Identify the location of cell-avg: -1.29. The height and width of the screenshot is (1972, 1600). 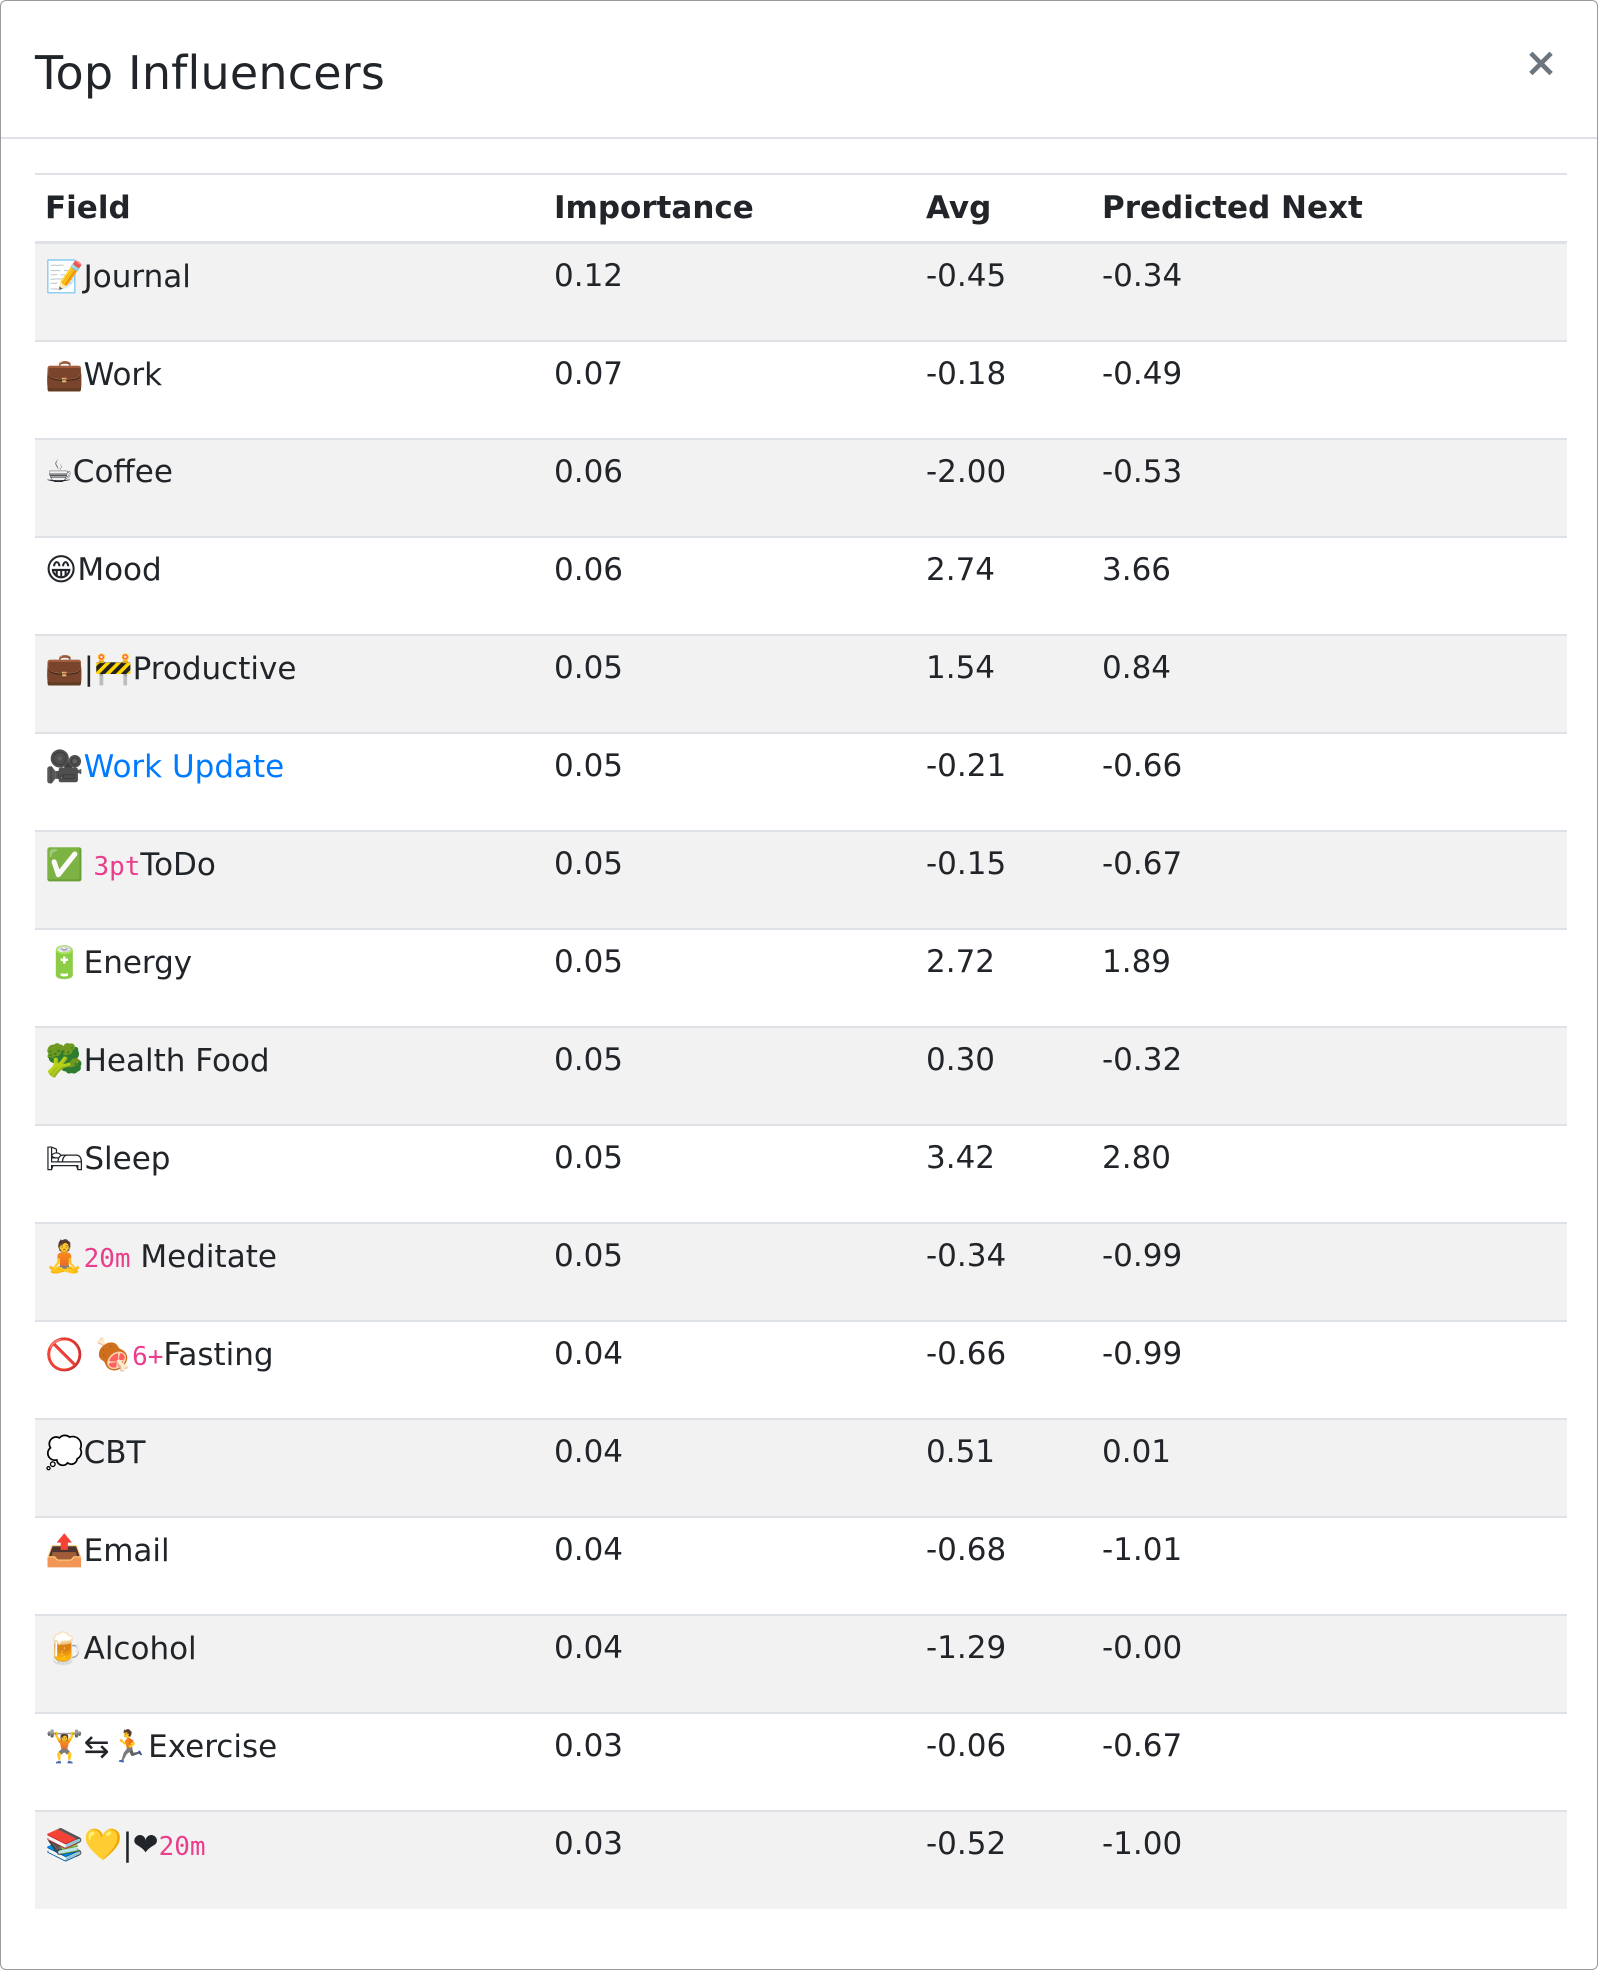
(1004, 1663).